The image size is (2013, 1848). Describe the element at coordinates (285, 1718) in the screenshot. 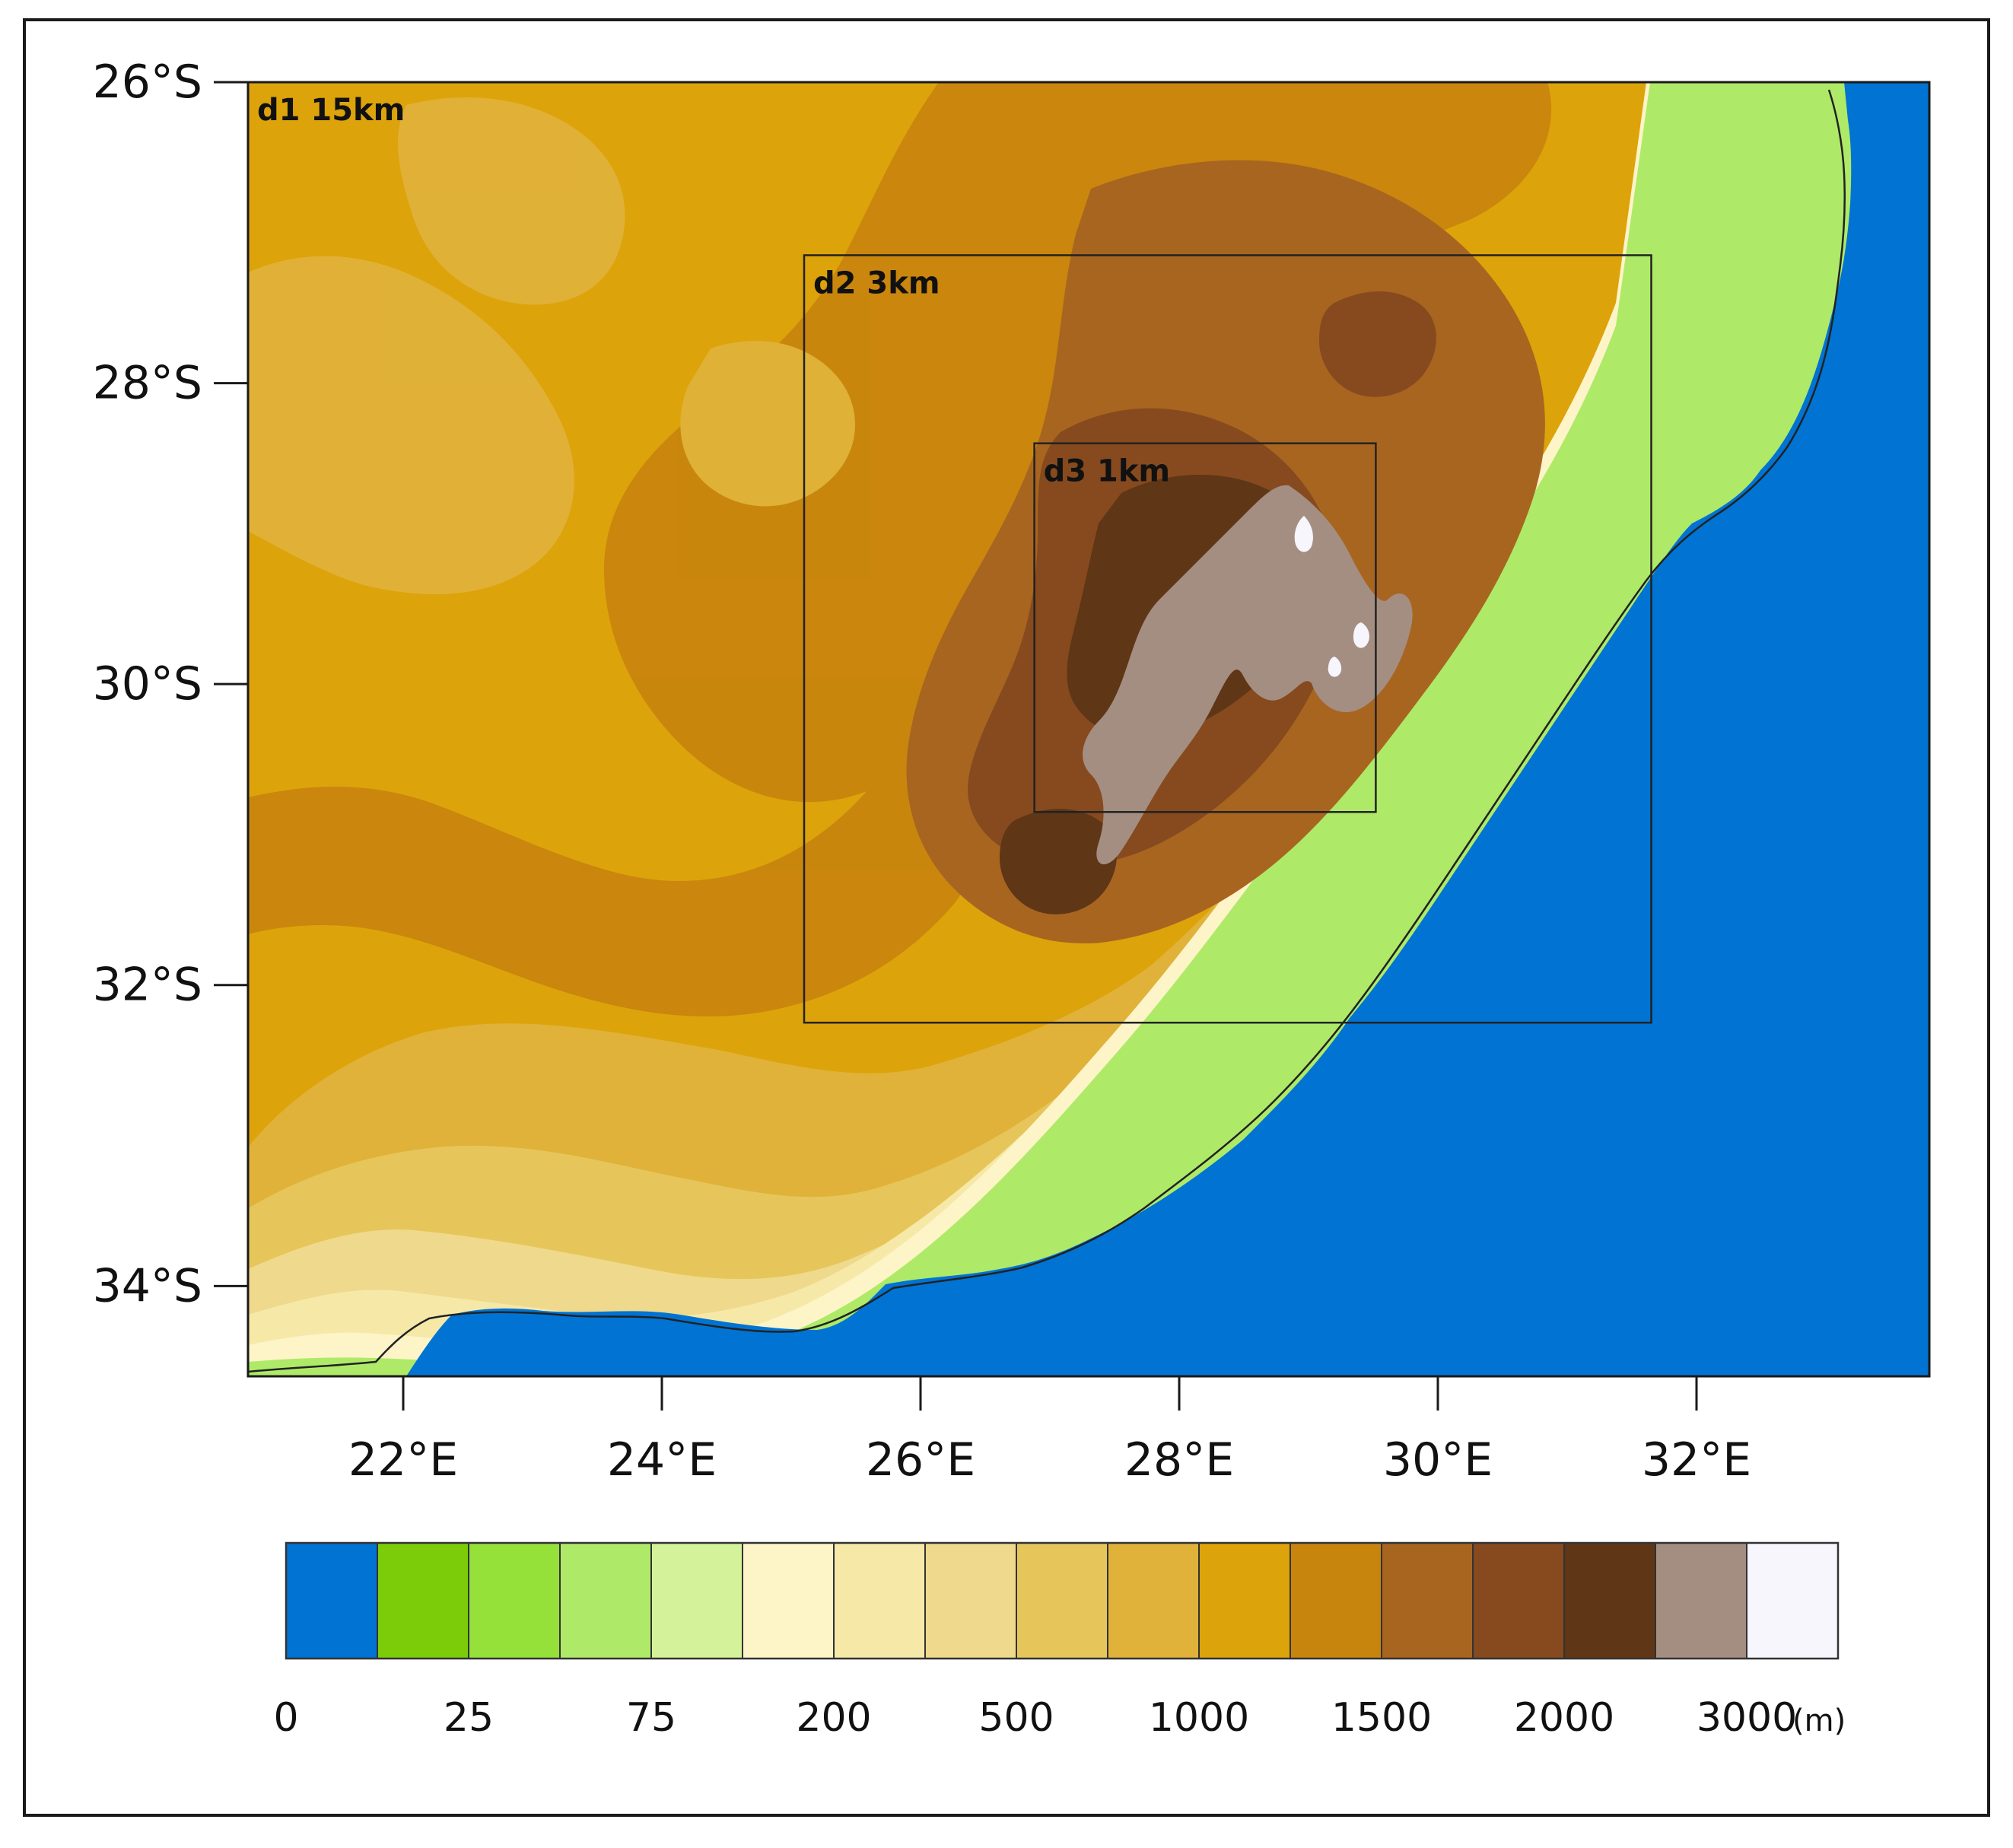

I see `colorbar-tick-label: 0` at that location.